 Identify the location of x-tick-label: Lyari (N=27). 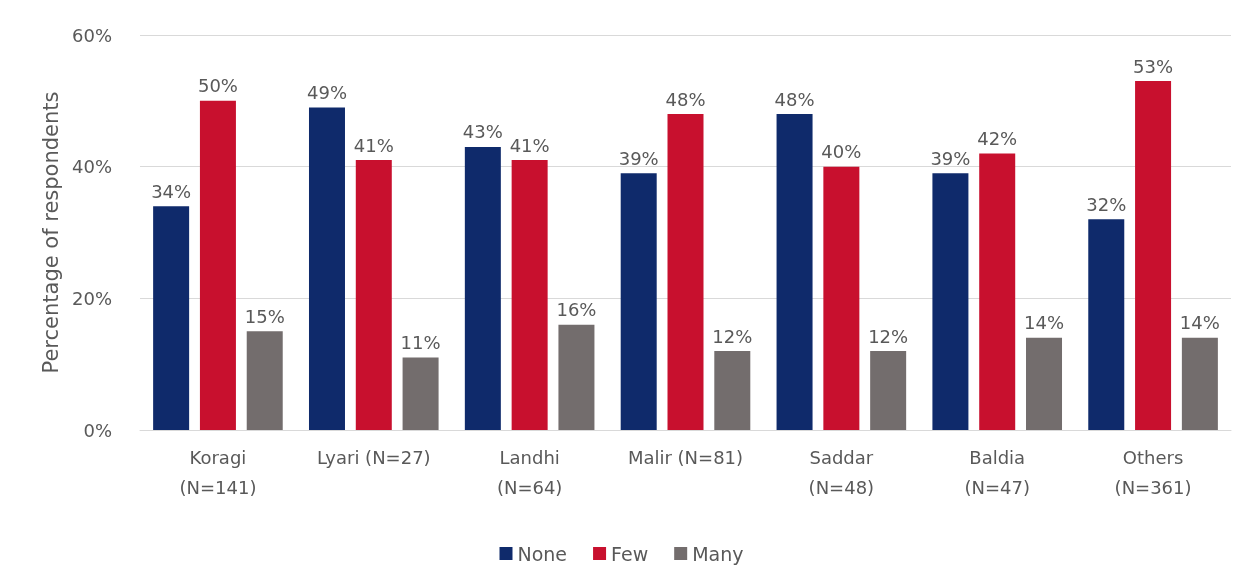
(373, 457).